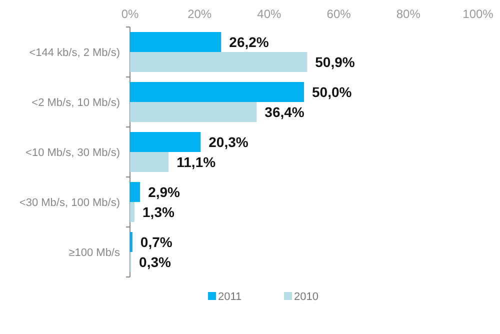 The image size is (500, 334). I want to click on y-tick-label: <2 Mb/s, 10 Mb/s), so click(76, 102).